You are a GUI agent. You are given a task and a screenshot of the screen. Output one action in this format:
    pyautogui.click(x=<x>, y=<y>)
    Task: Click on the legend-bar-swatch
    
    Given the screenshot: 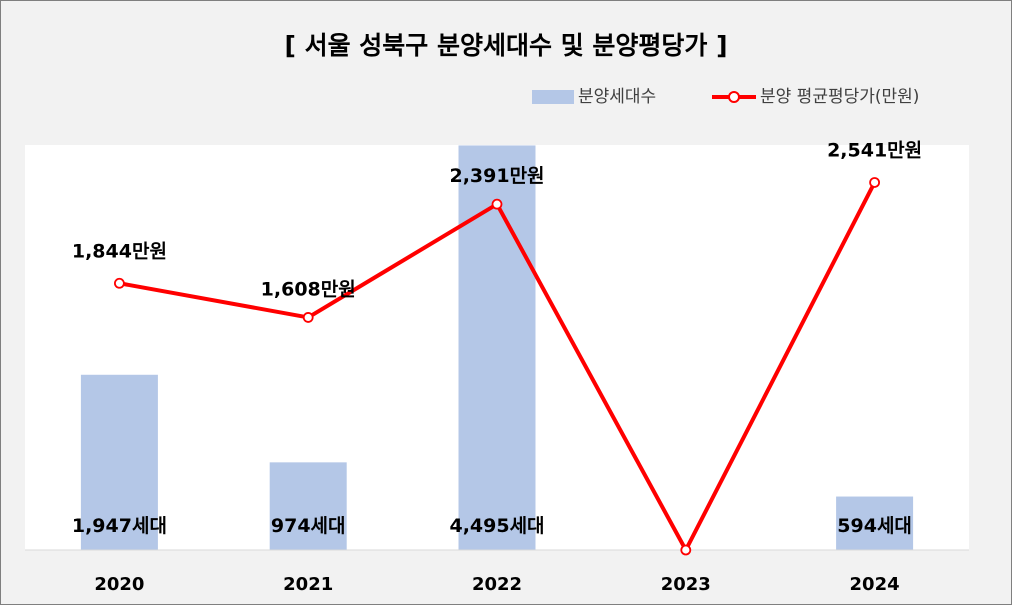 What is the action you would take?
    pyautogui.click(x=553, y=97)
    